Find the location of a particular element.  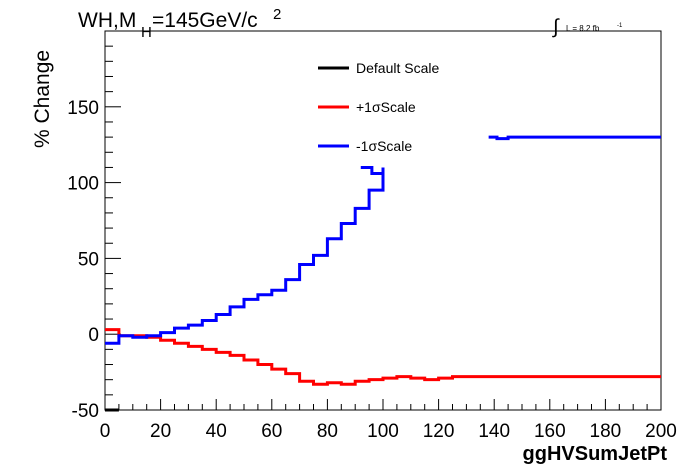

chart-title-subscript: H is located at coordinates (146, 32).